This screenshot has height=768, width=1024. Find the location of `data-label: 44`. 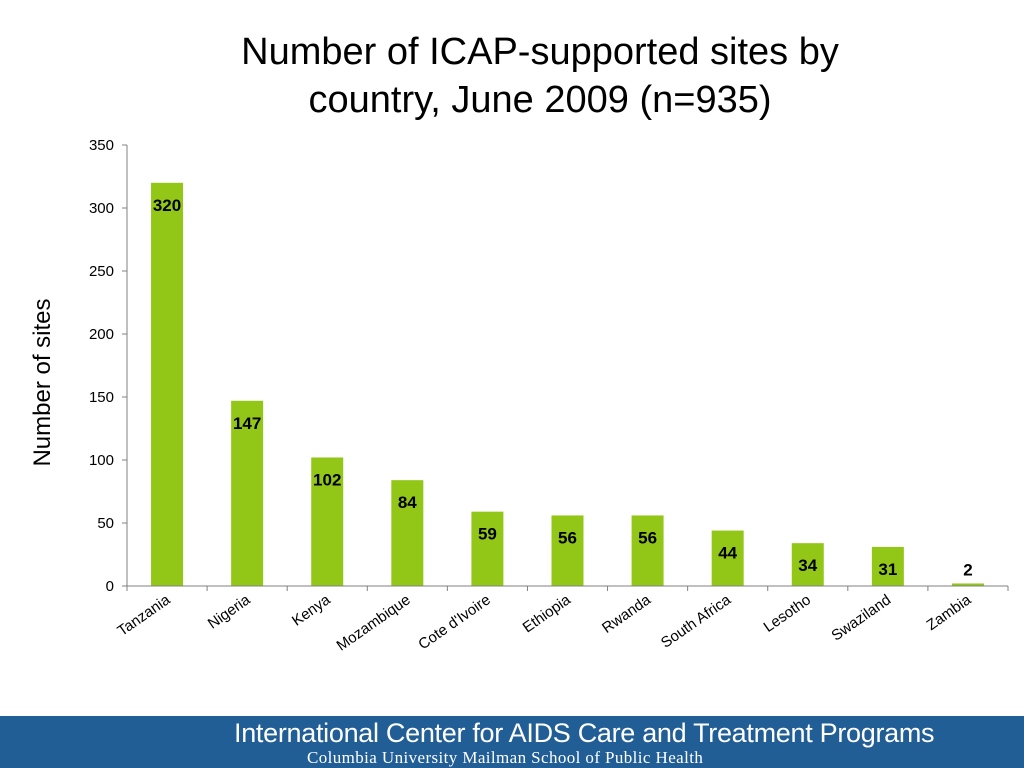

data-label: 44 is located at coordinates (727, 553).